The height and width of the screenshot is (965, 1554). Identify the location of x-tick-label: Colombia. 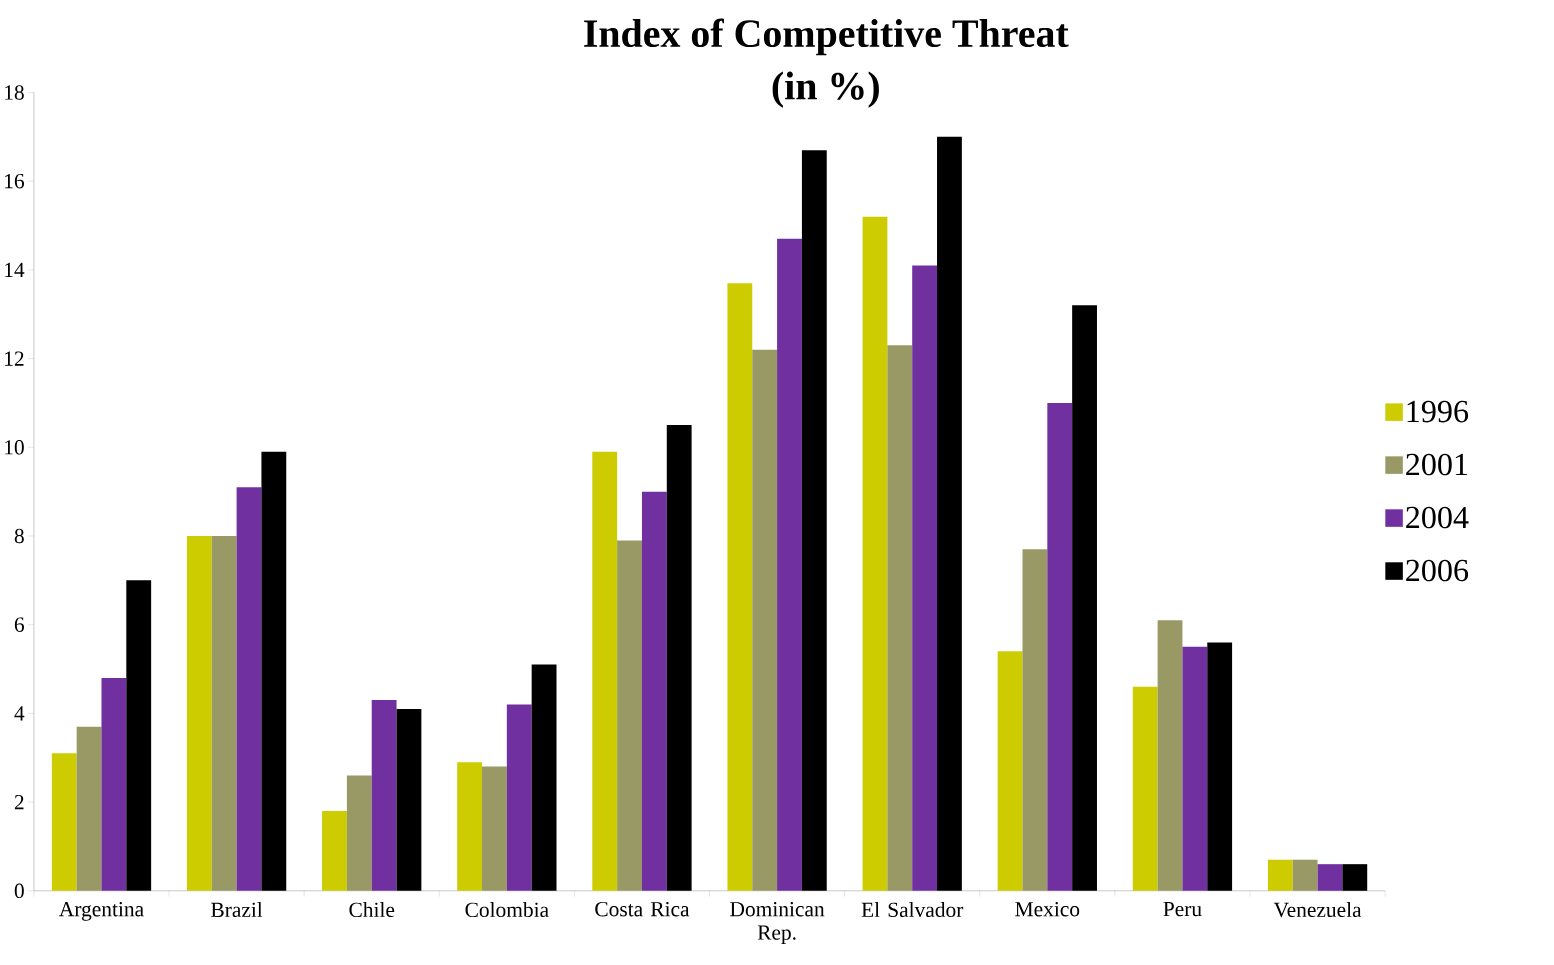
(507, 910).